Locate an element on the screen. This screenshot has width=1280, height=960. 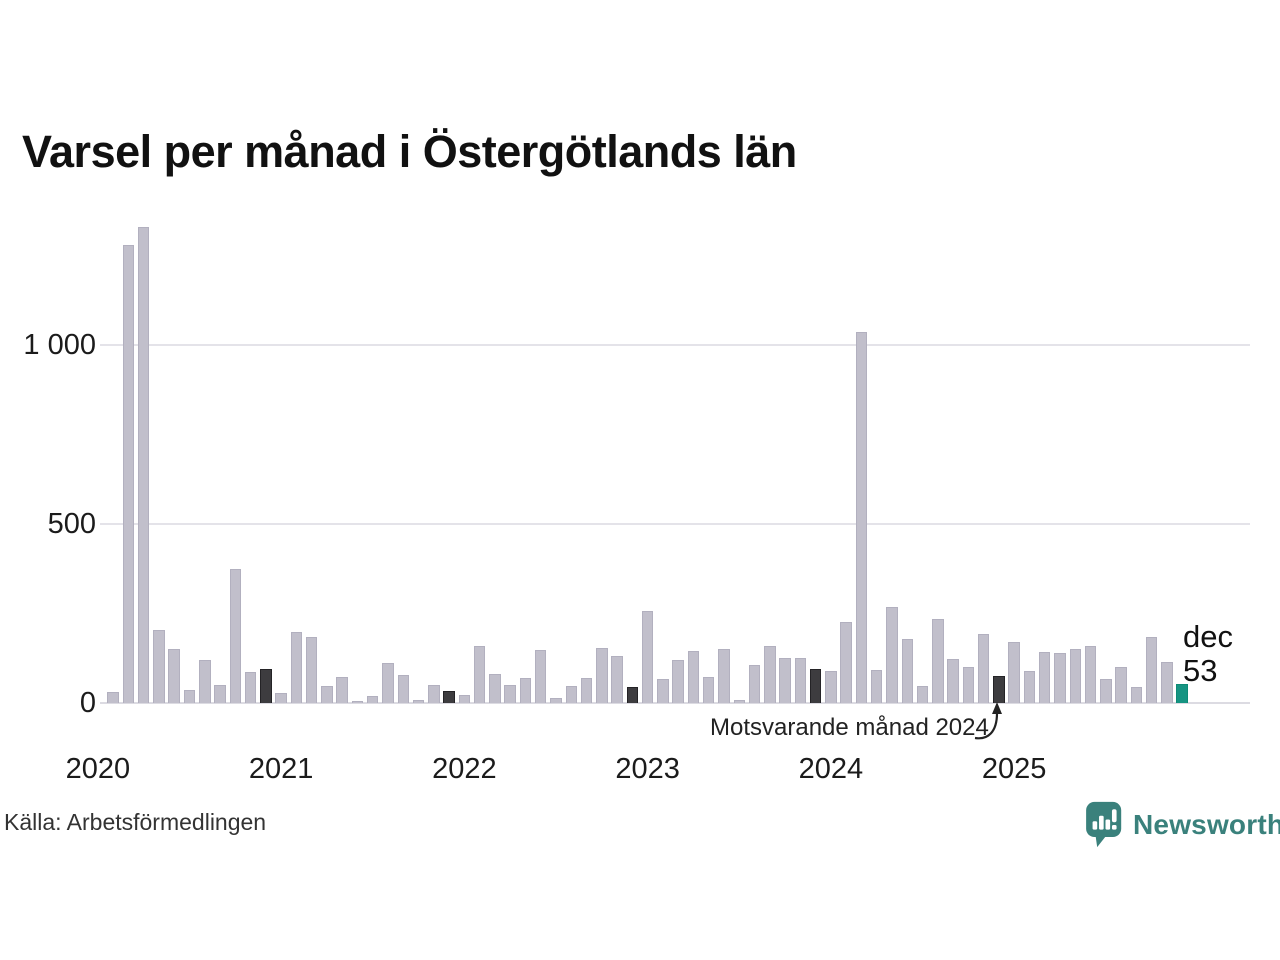
y-tick-label: 1 000 is located at coordinates (59, 345).